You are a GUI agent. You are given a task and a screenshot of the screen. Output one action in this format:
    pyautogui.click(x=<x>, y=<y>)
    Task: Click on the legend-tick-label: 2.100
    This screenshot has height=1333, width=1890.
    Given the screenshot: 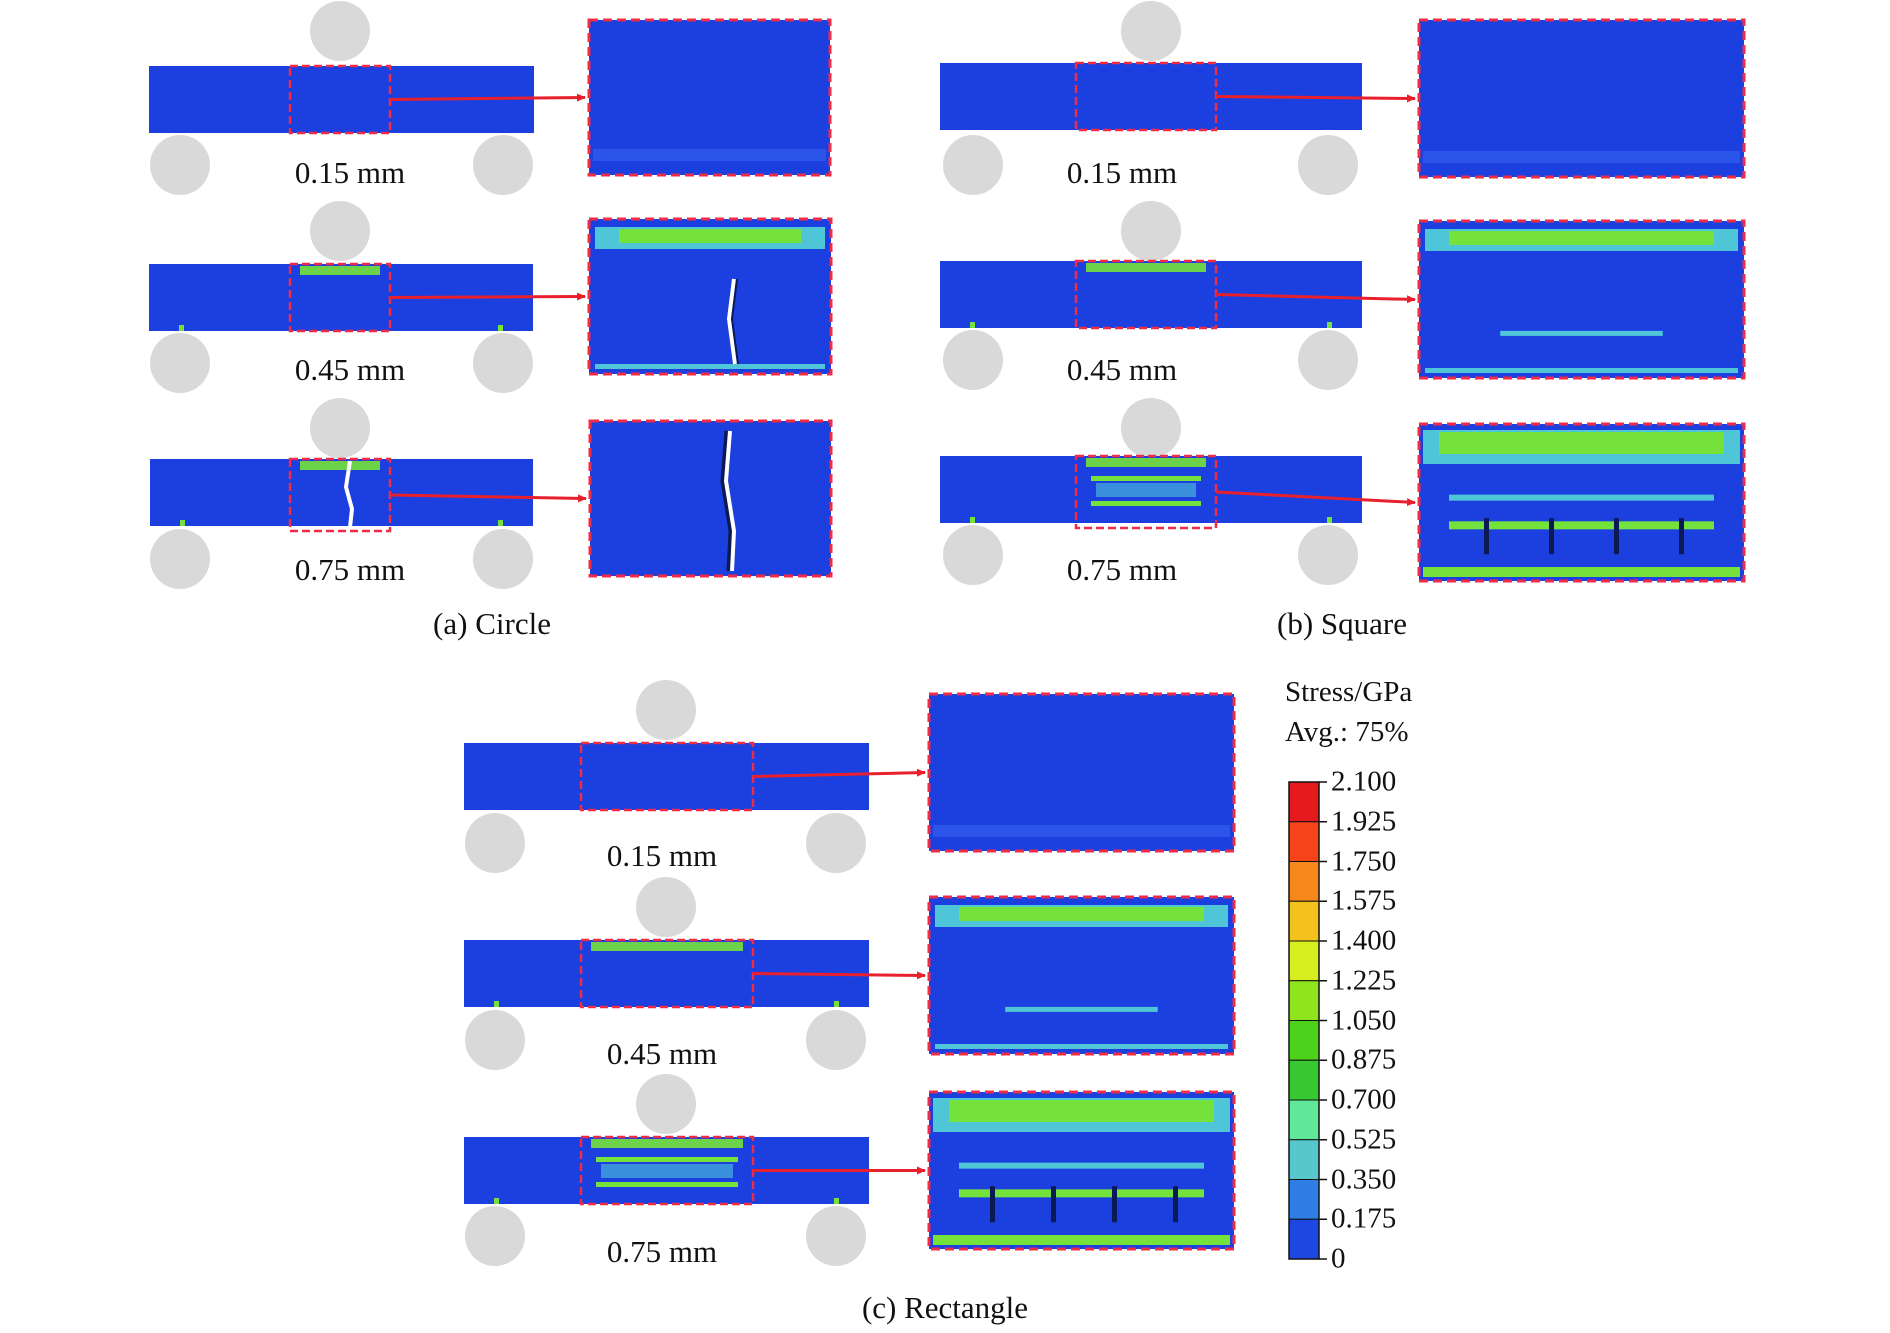 What is the action you would take?
    pyautogui.click(x=1364, y=781)
    